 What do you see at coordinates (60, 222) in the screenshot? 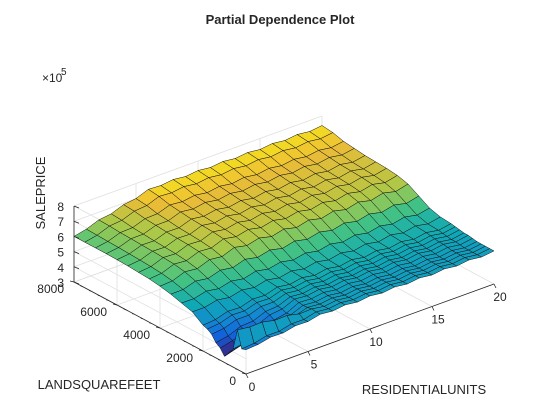
I see `z-tick-label: 7` at bounding box center [60, 222].